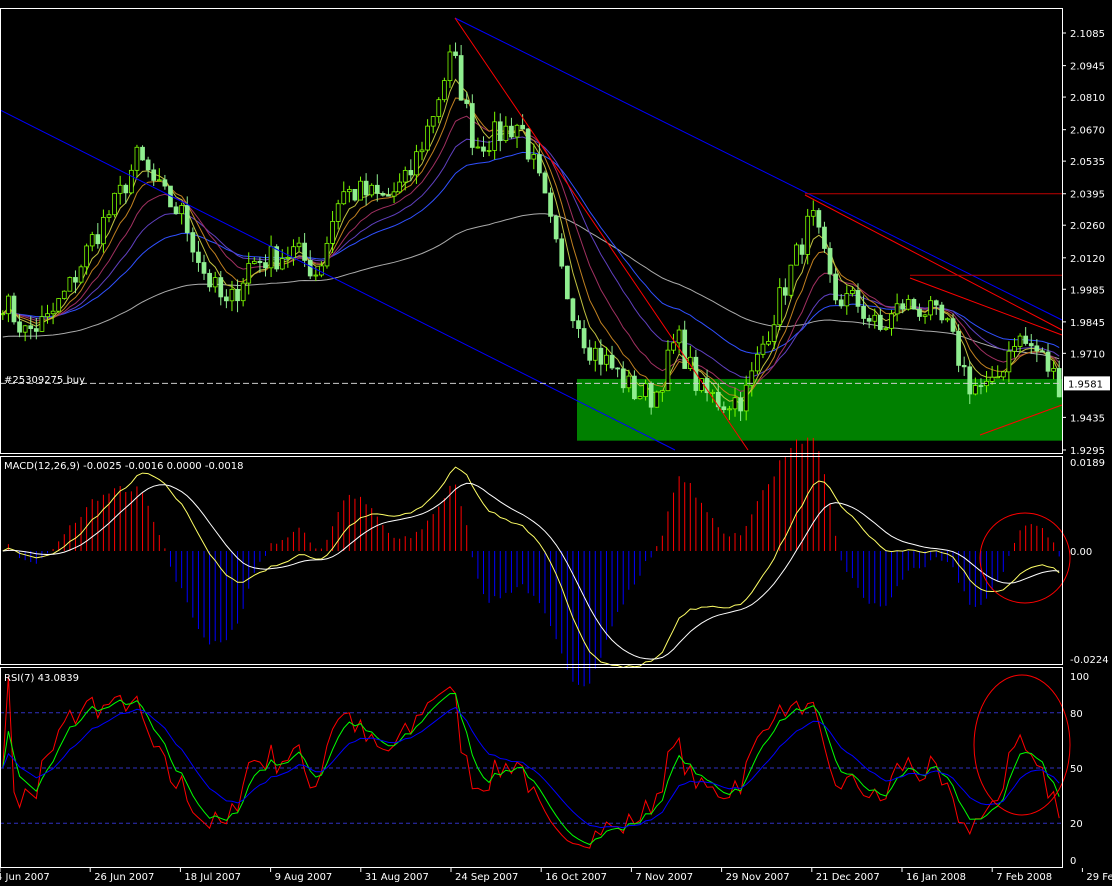 The width and height of the screenshot is (1112, 886). What do you see at coordinates (1089, 660) in the screenshot?
I see `macd-tick-label: -0.0224` at bounding box center [1089, 660].